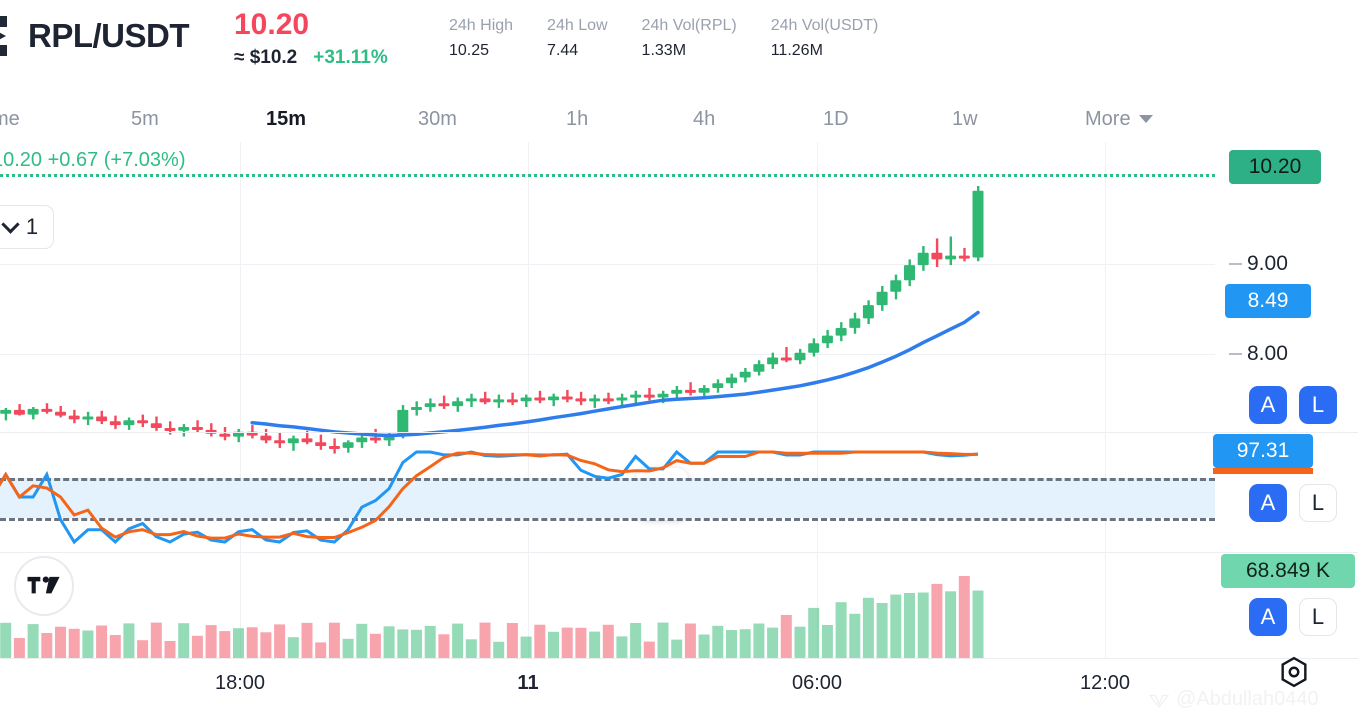  I want to click on stat-value: 7.44, so click(563, 50).